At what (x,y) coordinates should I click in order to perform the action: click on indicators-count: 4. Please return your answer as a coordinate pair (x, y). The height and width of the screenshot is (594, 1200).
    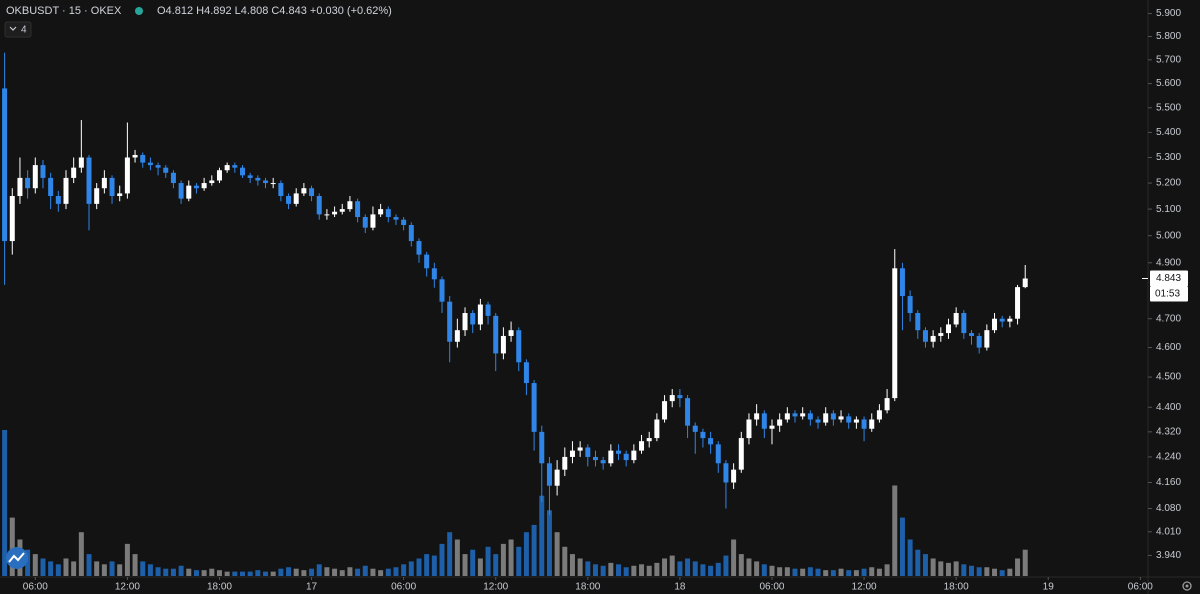
    Looking at the image, I should click on (24, 30).